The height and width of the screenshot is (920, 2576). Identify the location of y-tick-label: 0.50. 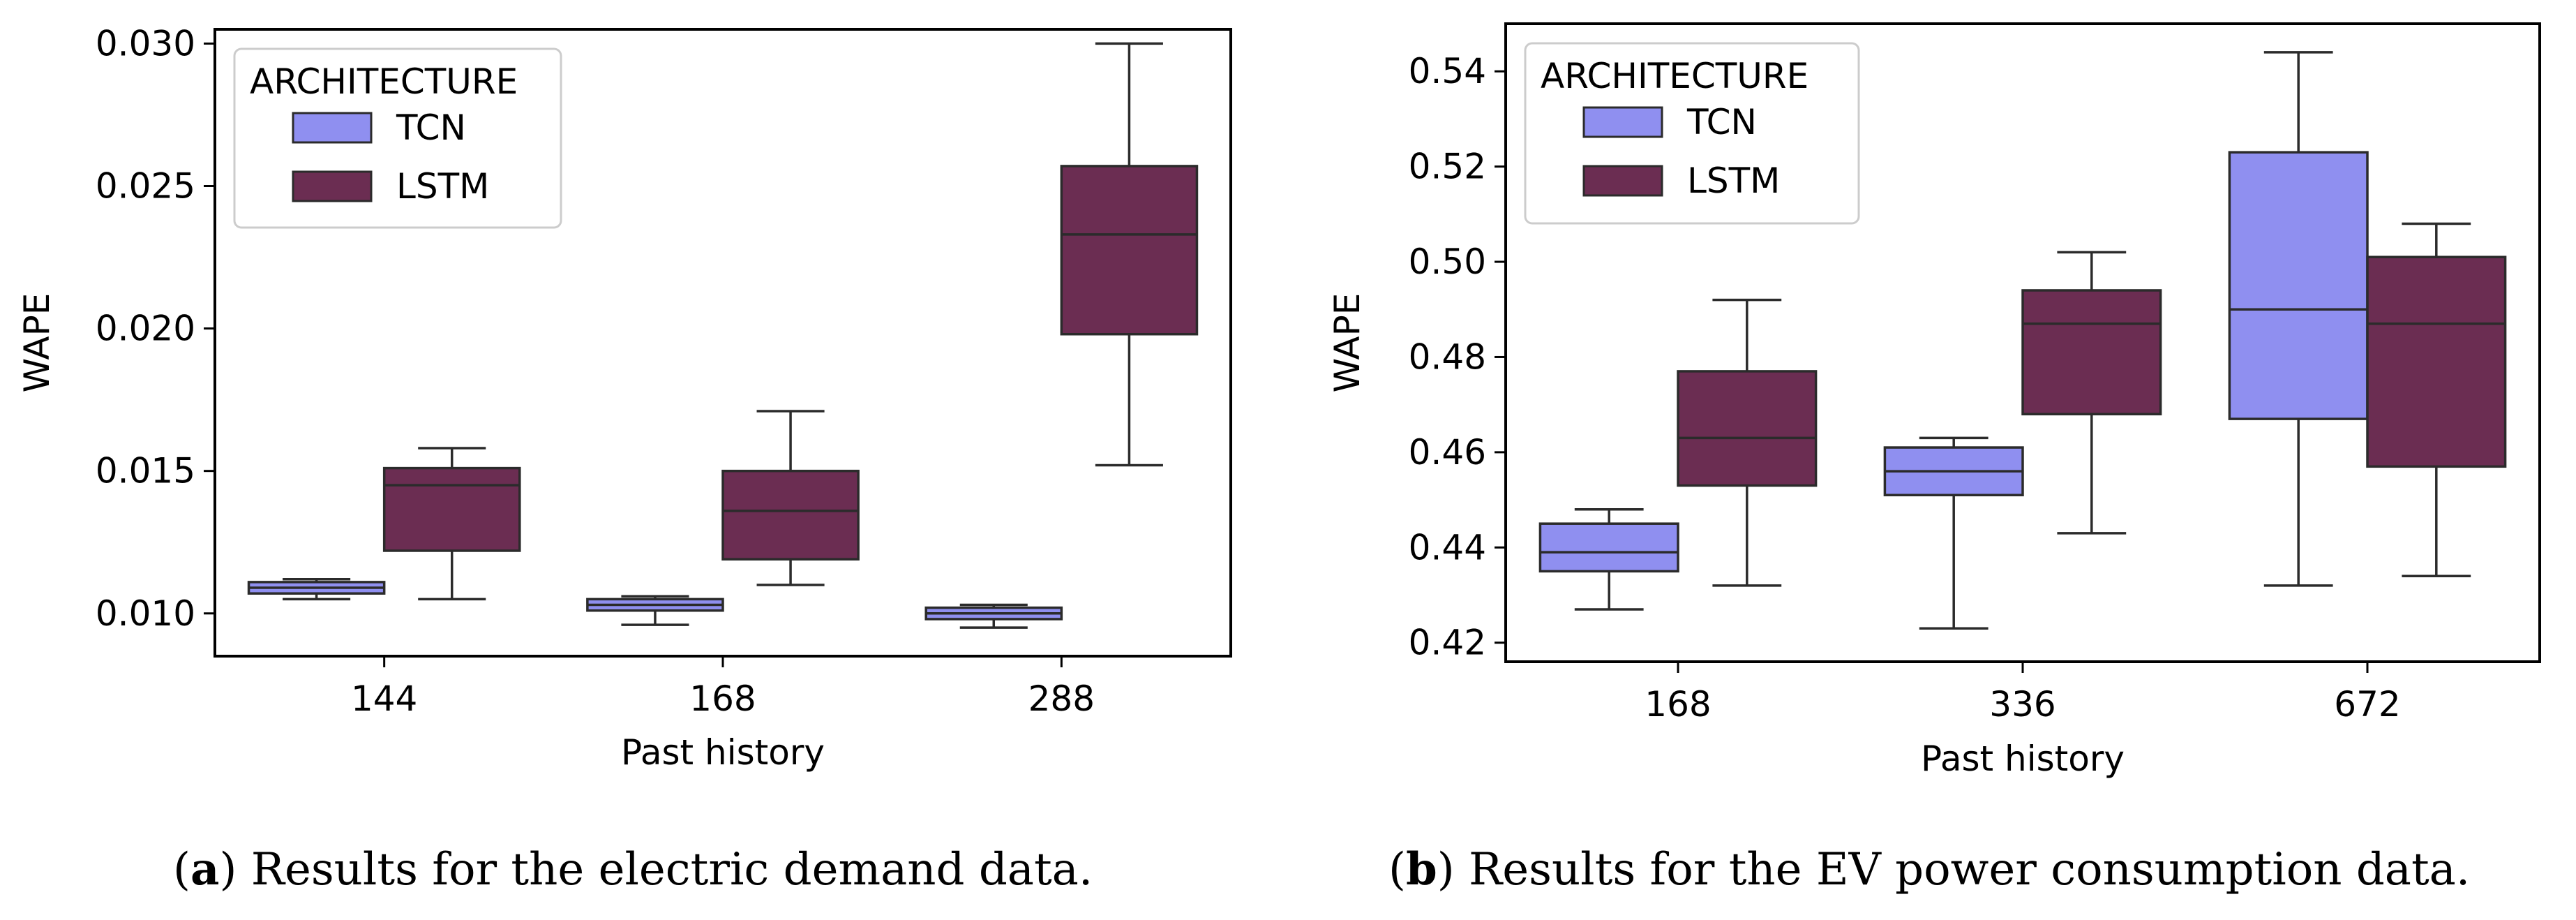
(1448, 262).